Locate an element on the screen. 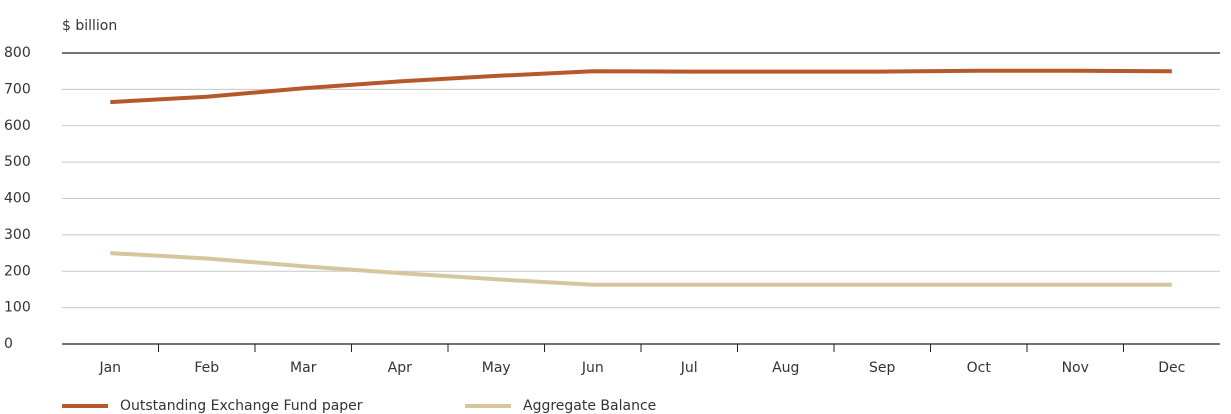  x-tick-label: Oct is located at coordinates (979, 368).